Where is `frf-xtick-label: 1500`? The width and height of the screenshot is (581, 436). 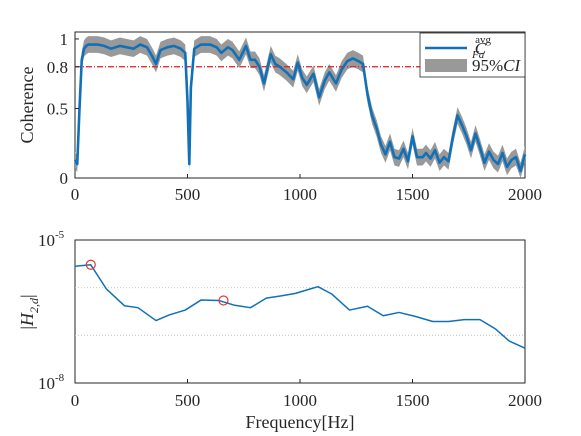 frf-xtick-label: 1500 is located at coordinates (413, 400).